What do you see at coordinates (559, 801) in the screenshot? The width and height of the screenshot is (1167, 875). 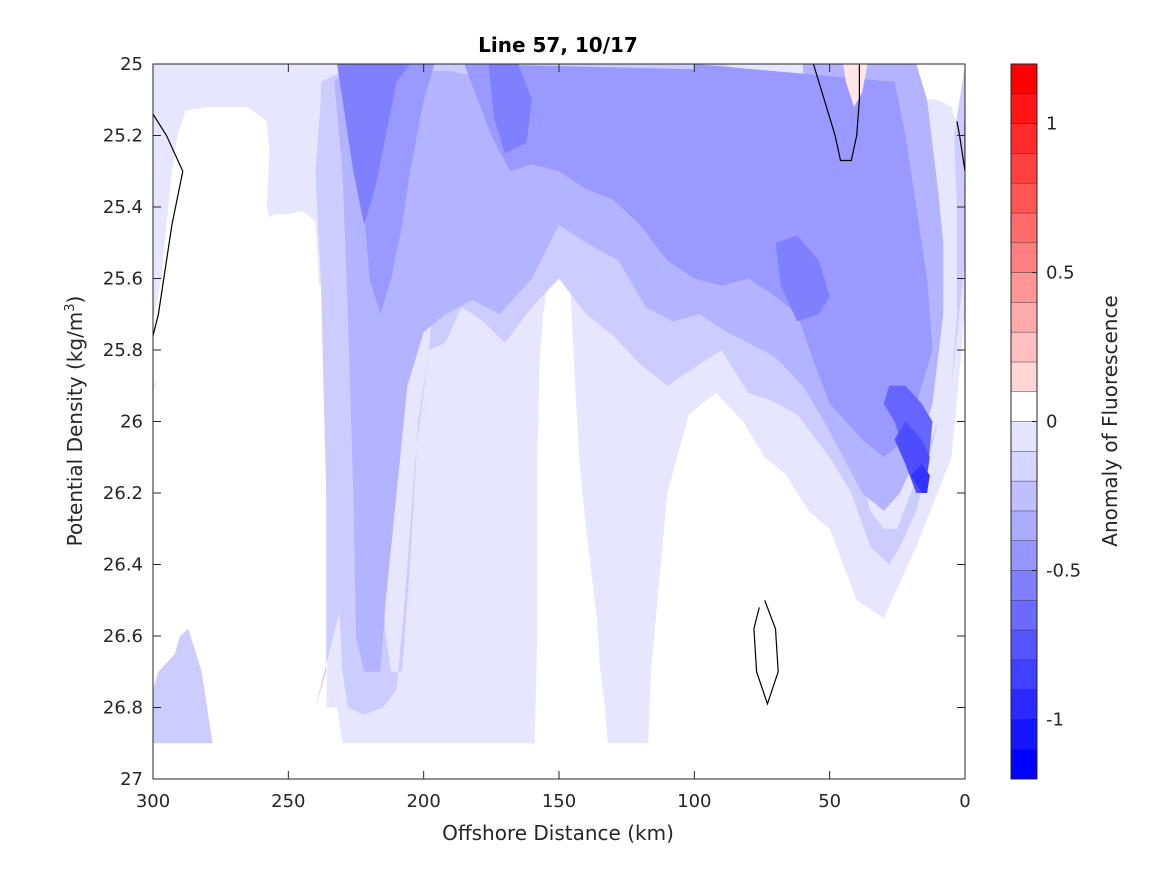 I see `x-tick-label: 150` at bounding box center [559, 801].